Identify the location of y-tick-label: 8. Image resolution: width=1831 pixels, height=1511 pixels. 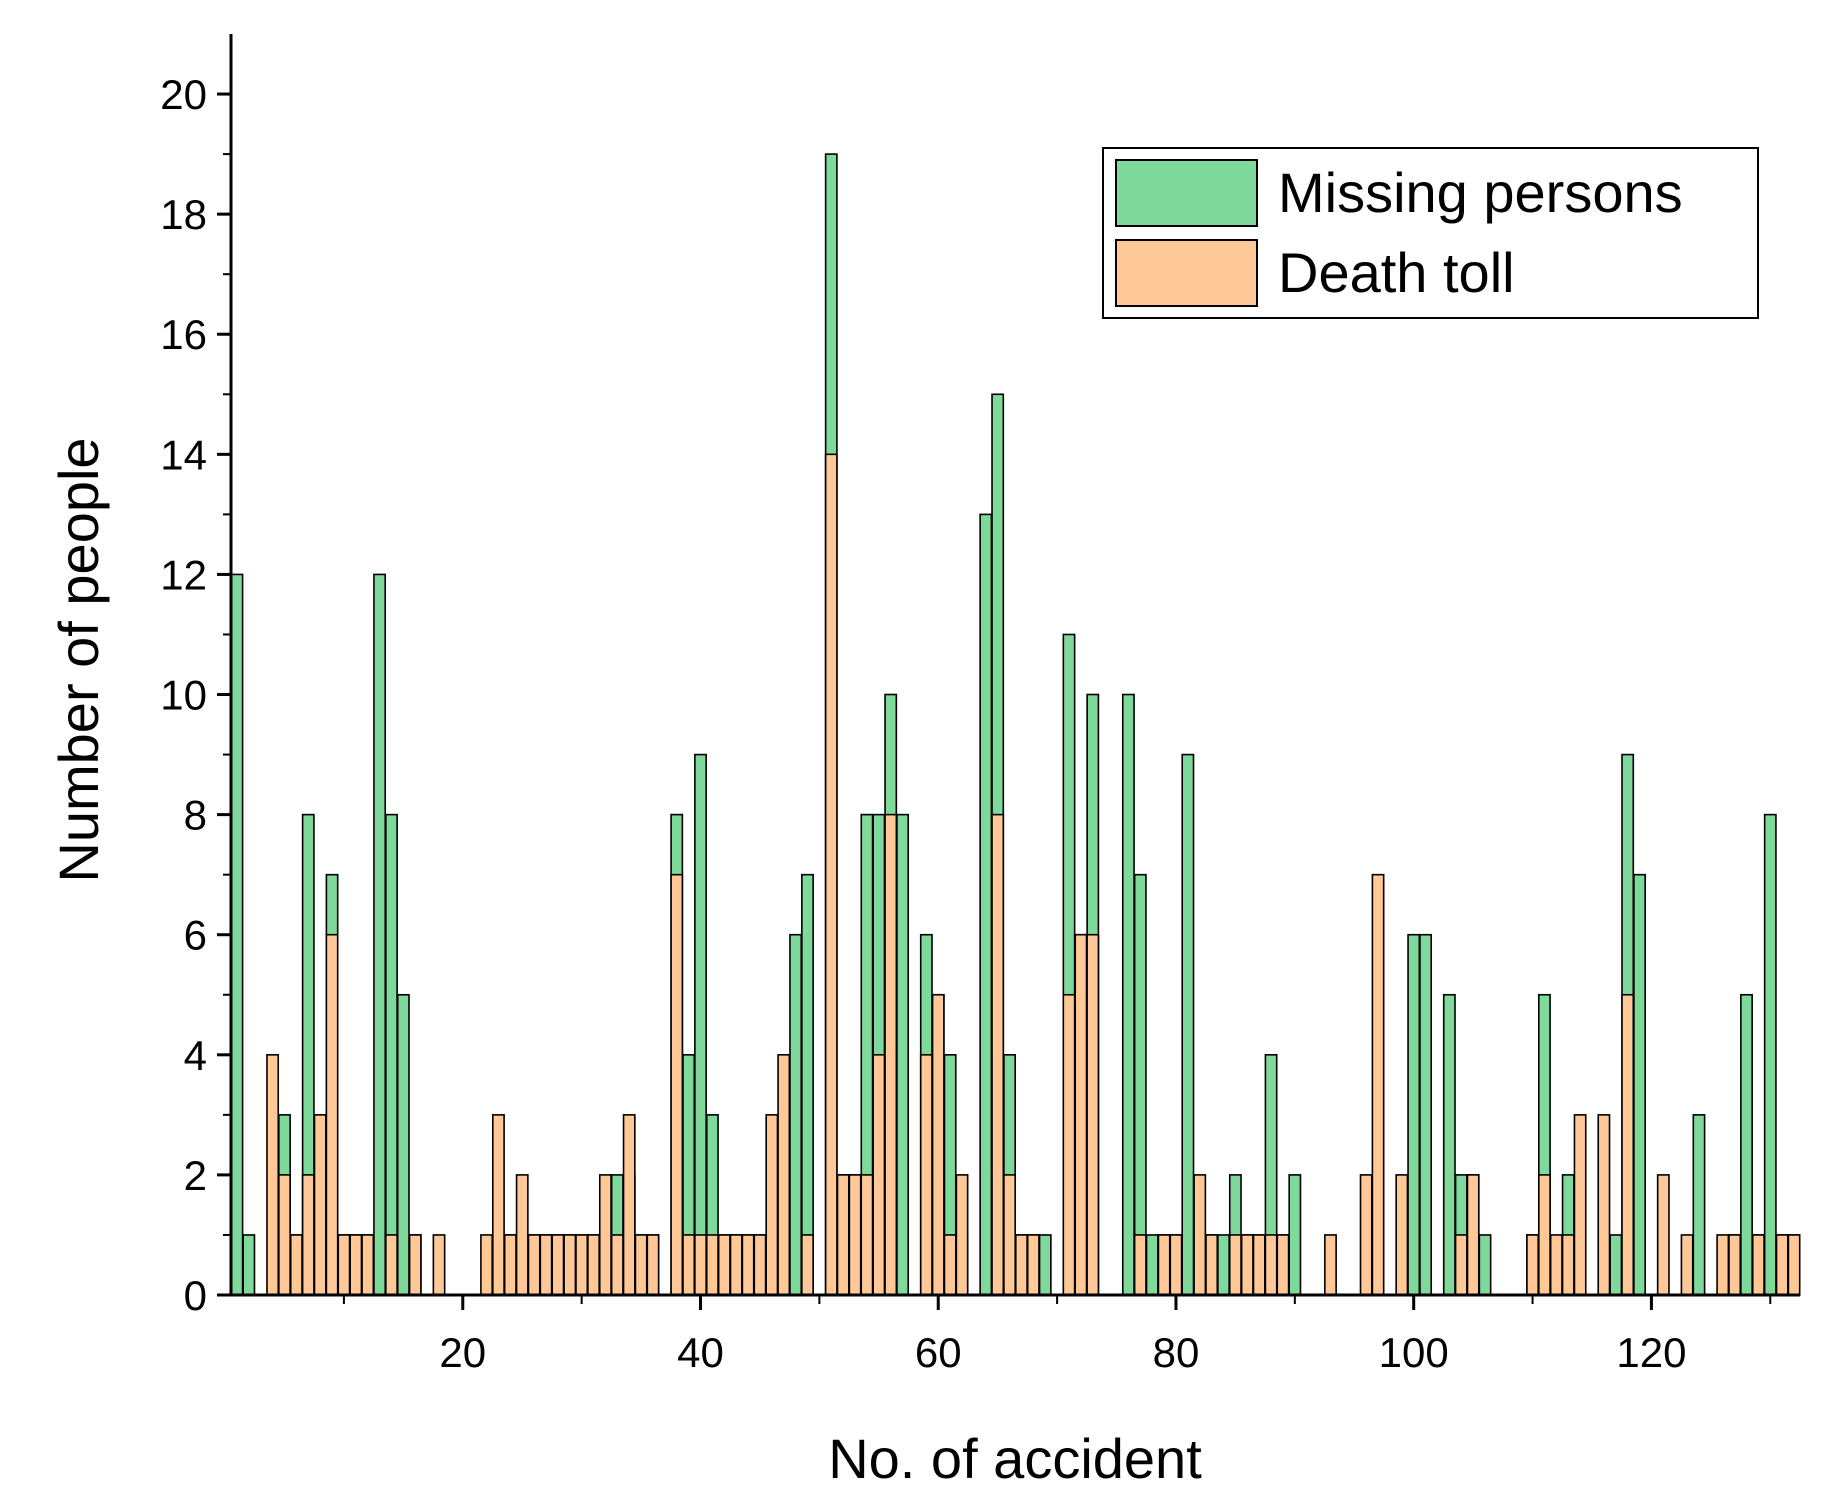
(195, 815).